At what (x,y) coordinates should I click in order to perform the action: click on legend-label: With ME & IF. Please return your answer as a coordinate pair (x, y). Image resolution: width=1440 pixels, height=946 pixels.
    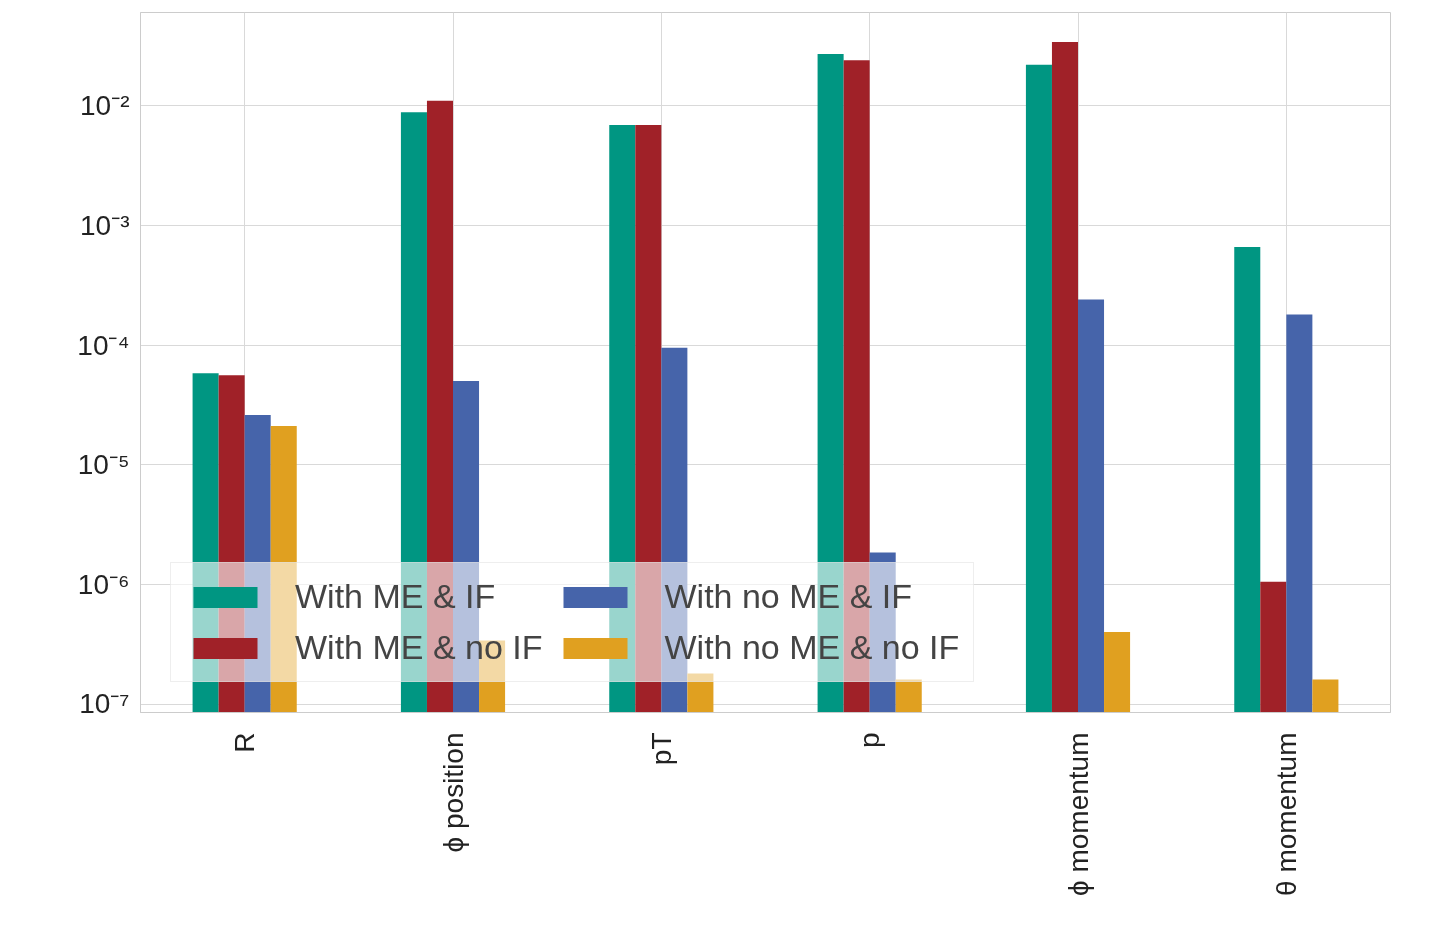
    Looking at the image, I should click on (395, 596).